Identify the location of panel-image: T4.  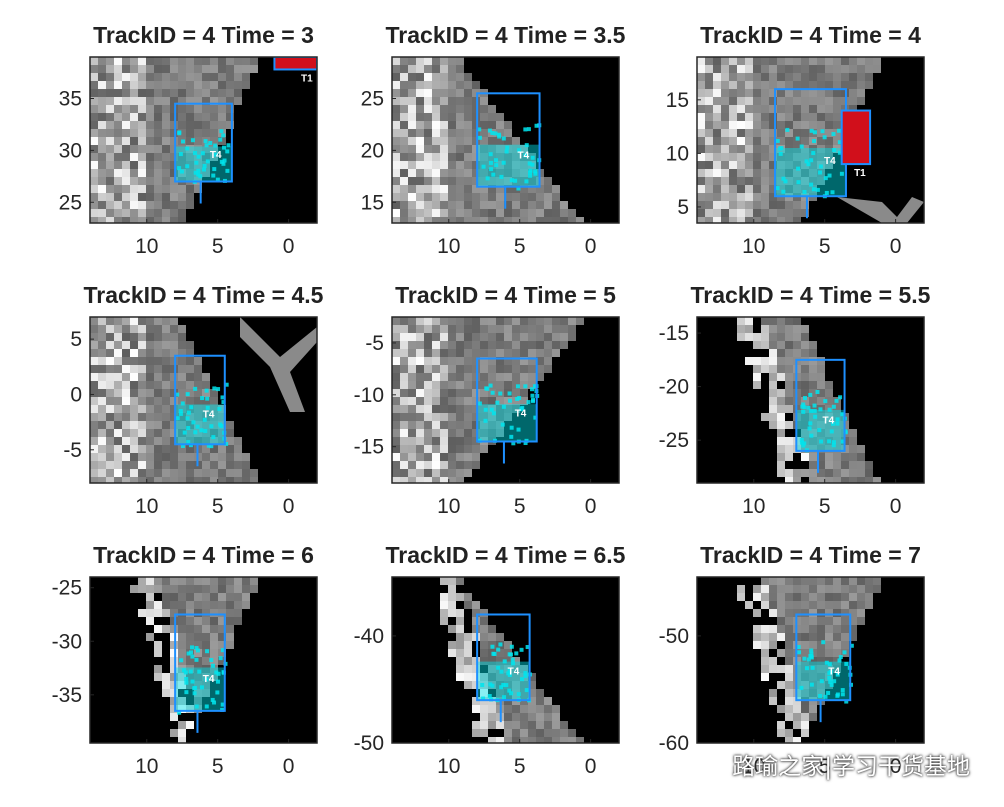
(505, 140).